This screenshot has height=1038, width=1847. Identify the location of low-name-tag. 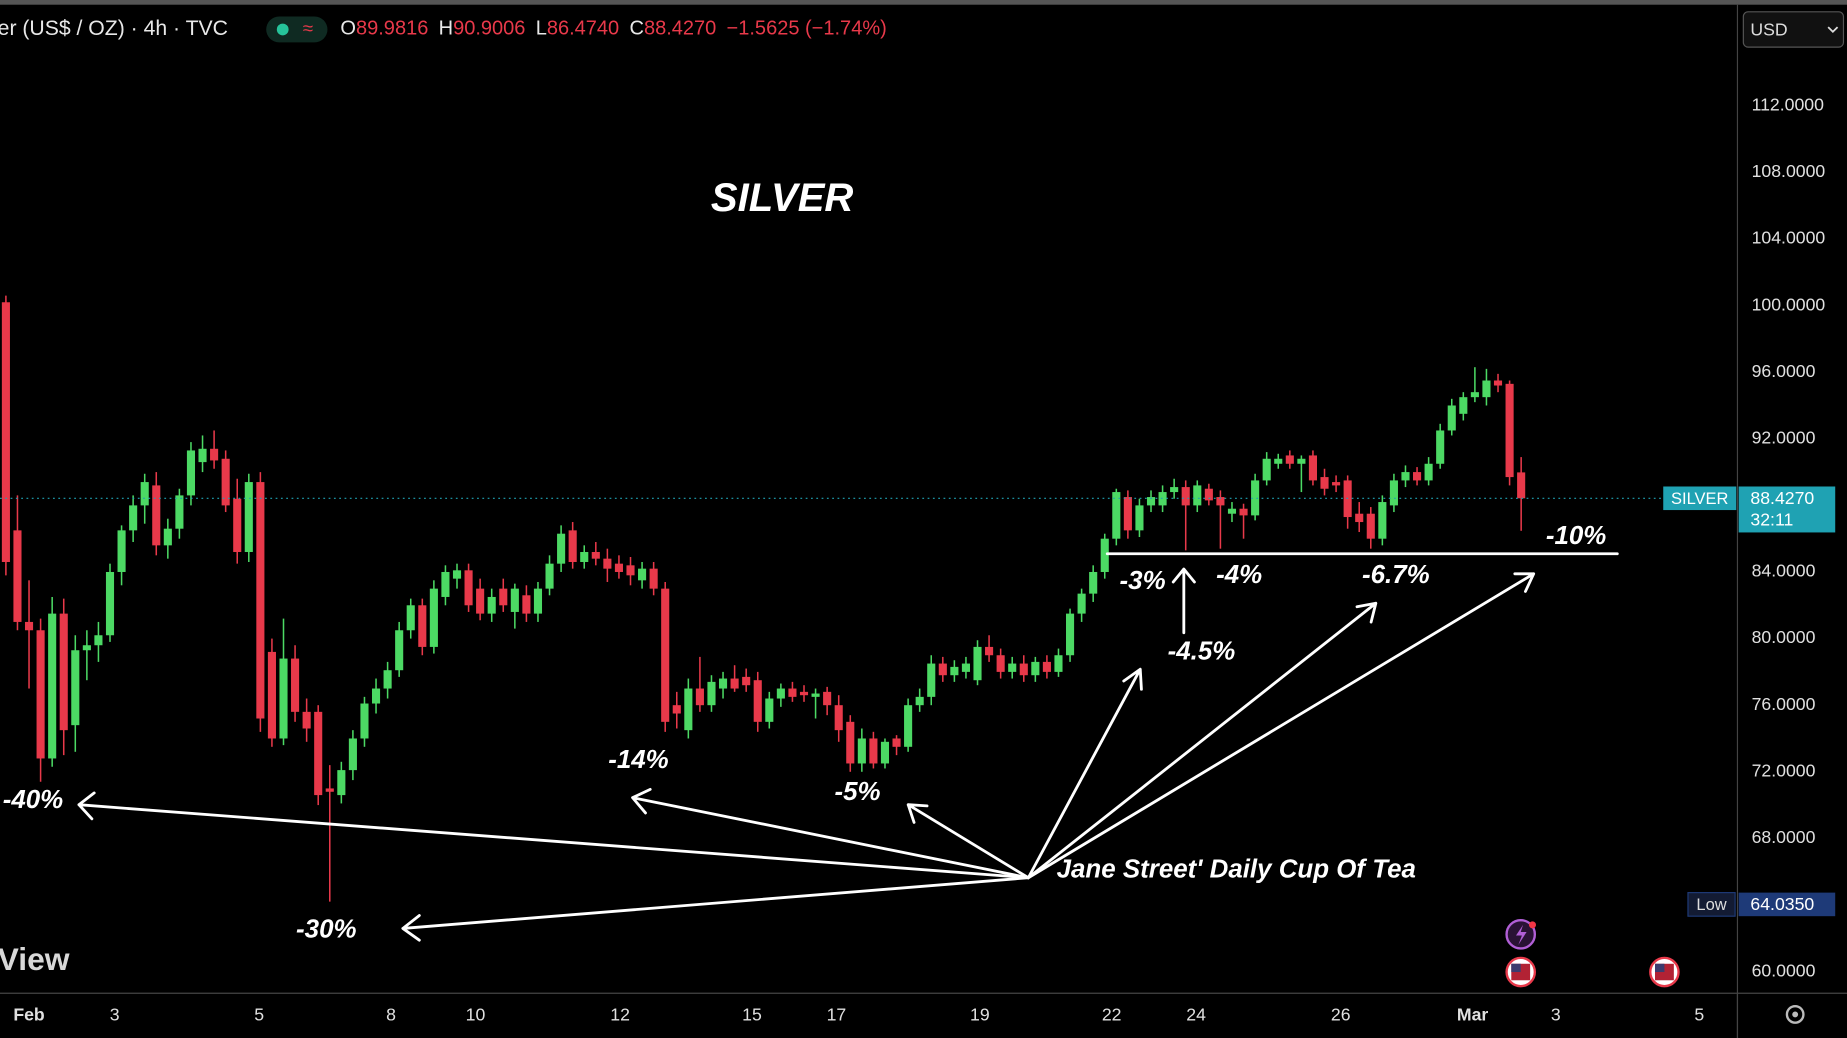
(1711, 904).